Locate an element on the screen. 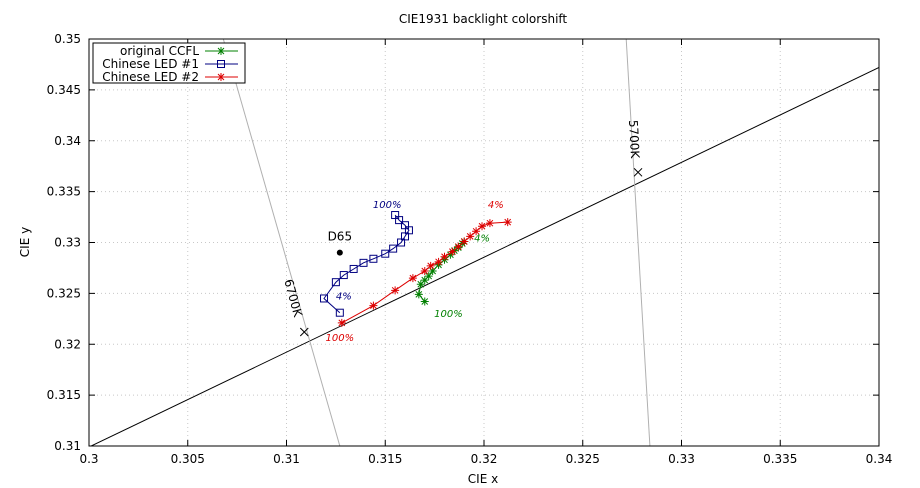 This screenshot has width=920, height=488. x-tick-label: 0.325 is located at coordinates (583, 459).